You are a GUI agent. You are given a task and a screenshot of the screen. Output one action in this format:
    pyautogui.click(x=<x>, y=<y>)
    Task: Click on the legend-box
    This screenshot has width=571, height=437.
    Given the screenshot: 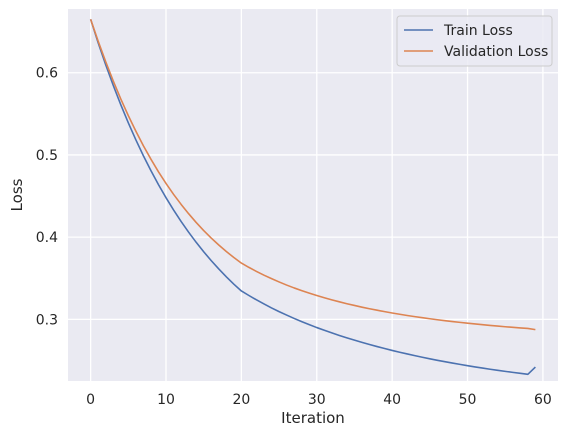 What is the action you would take?
    pyautogui.click(x=474, y=41)
    